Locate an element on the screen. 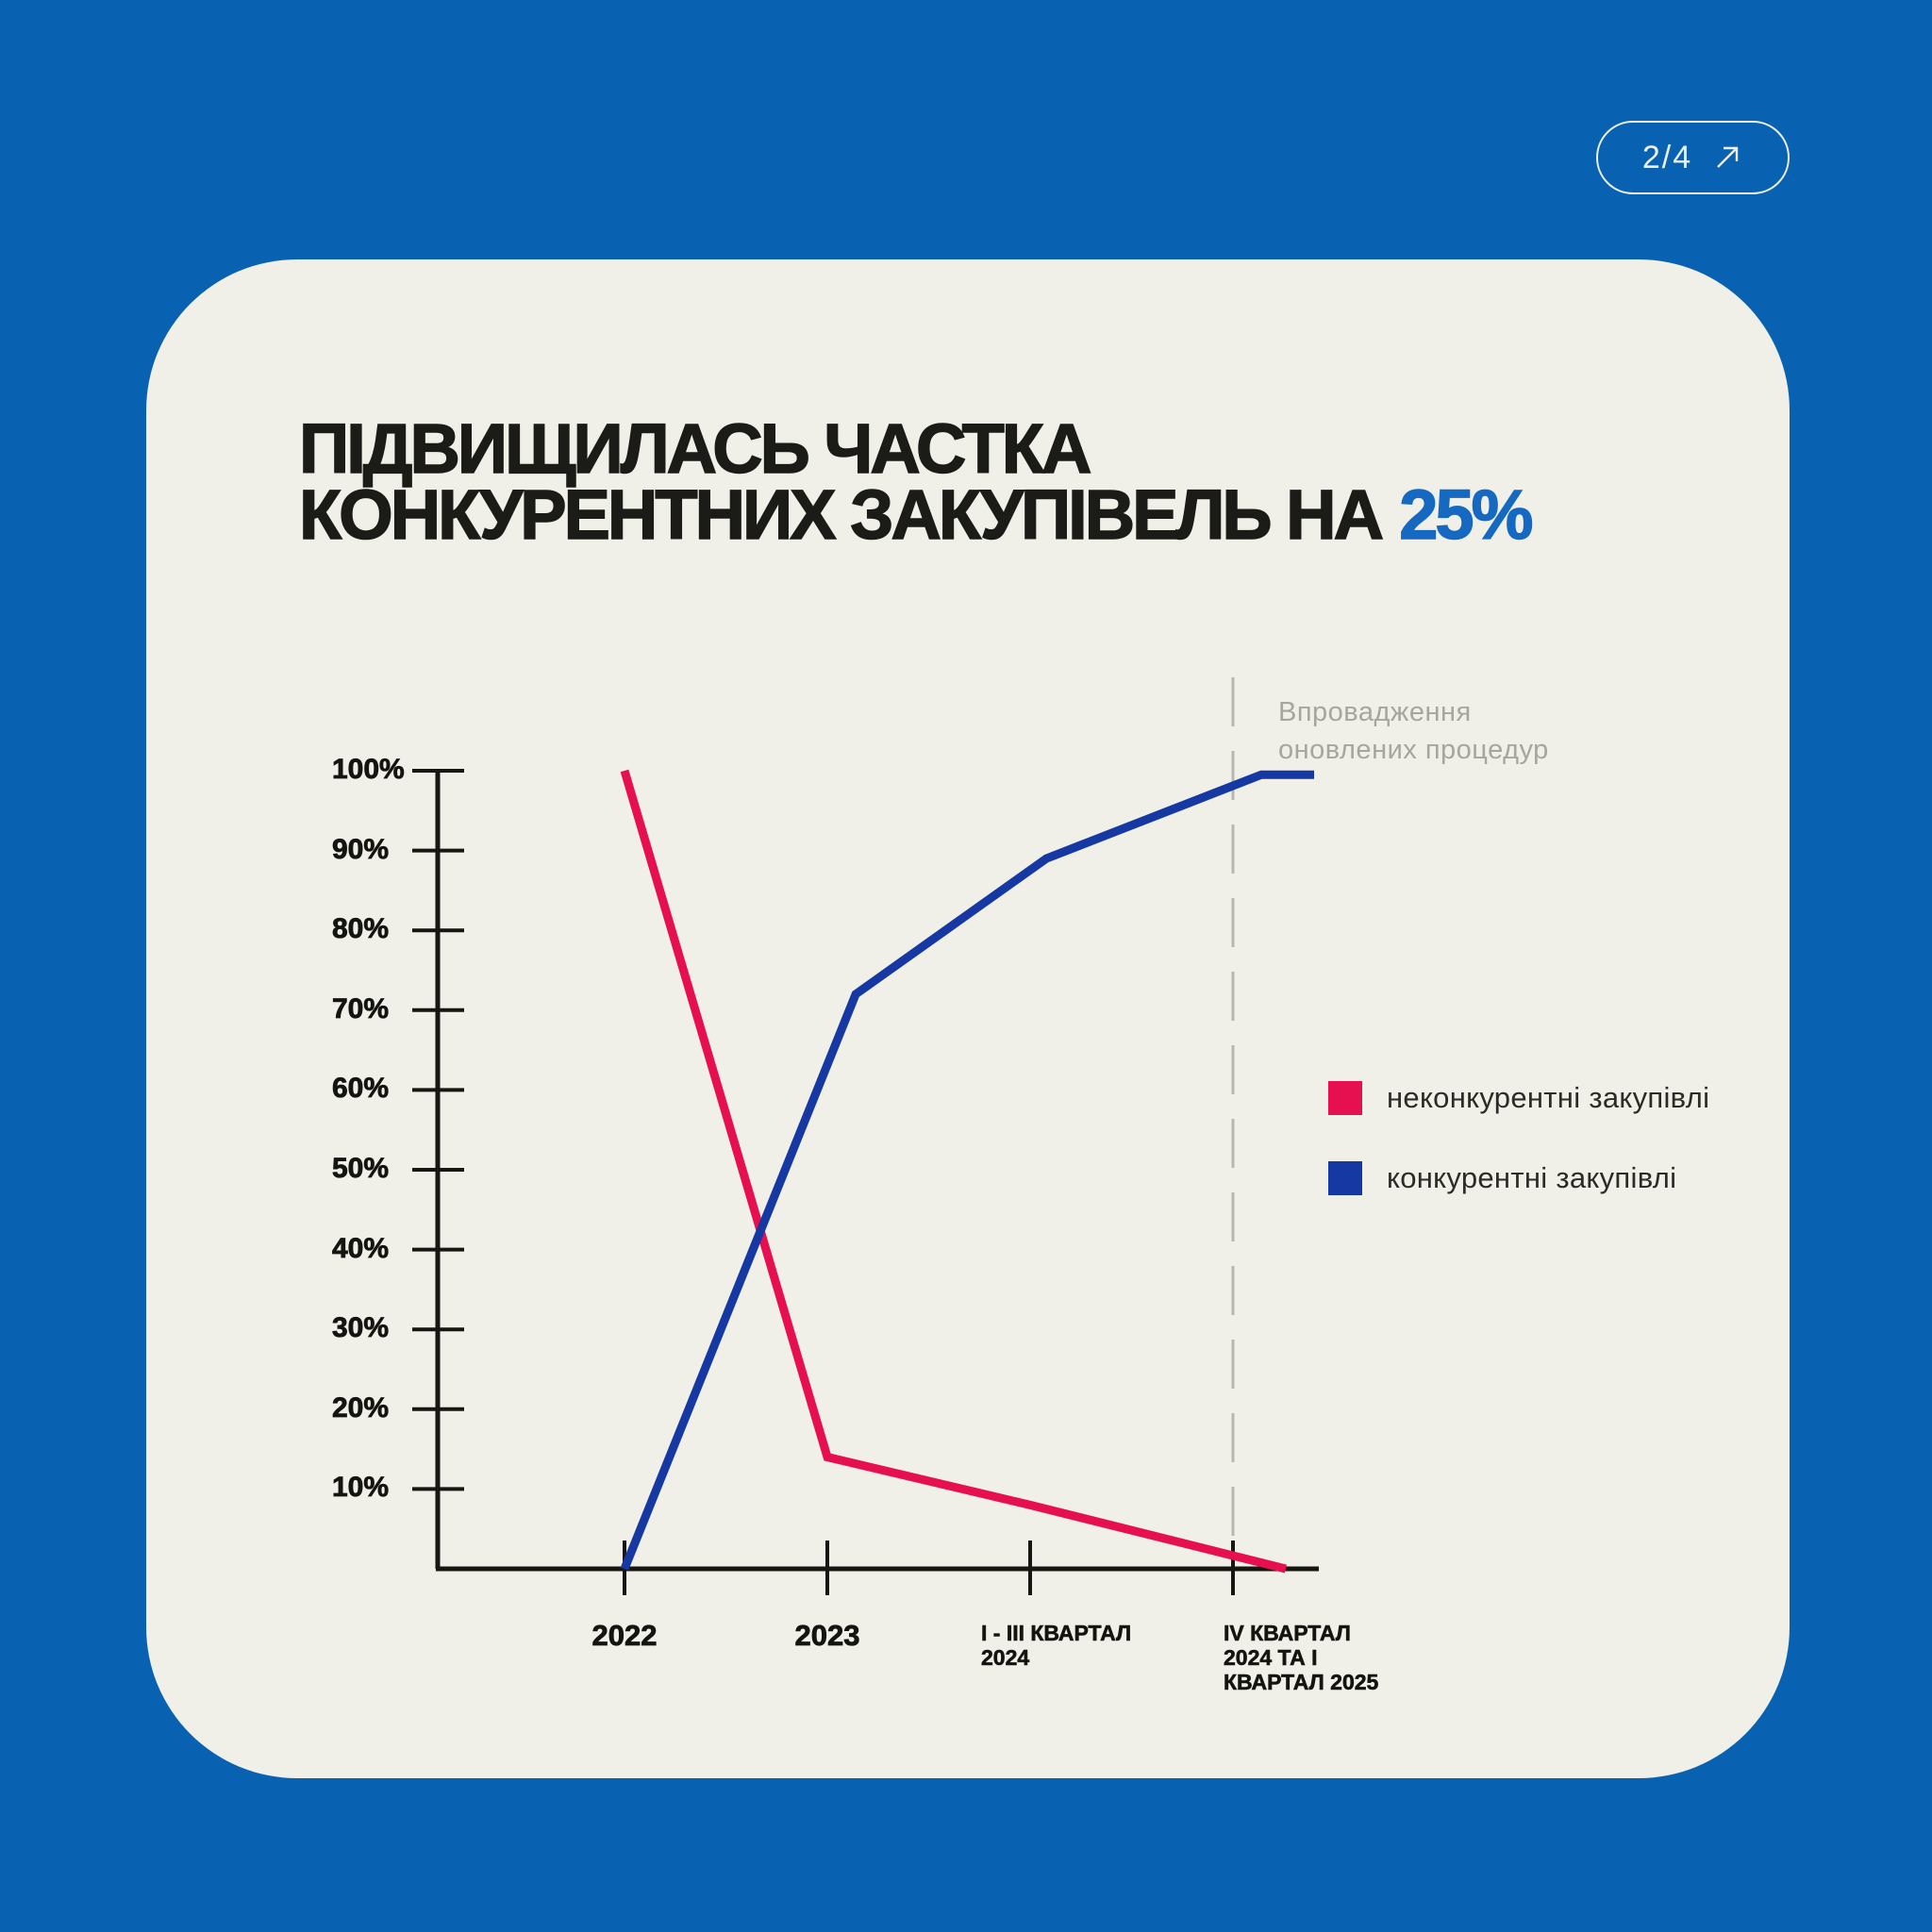 This screenshot has height=1932, width=1932. legend-swatch-blue is located at coordinates (1345, 1178).